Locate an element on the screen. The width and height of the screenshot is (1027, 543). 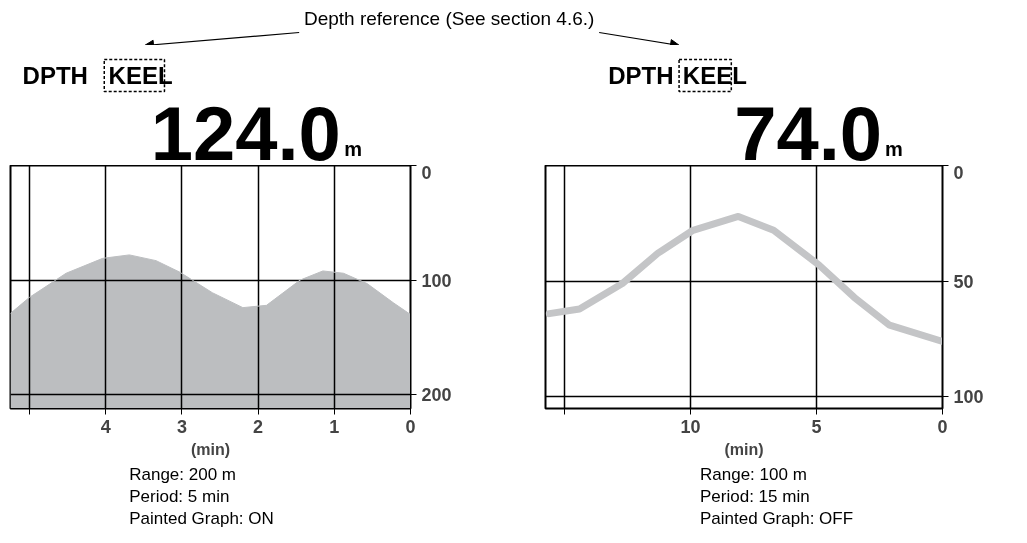
text: Period: 5 min is located at coordinates (179, 496).